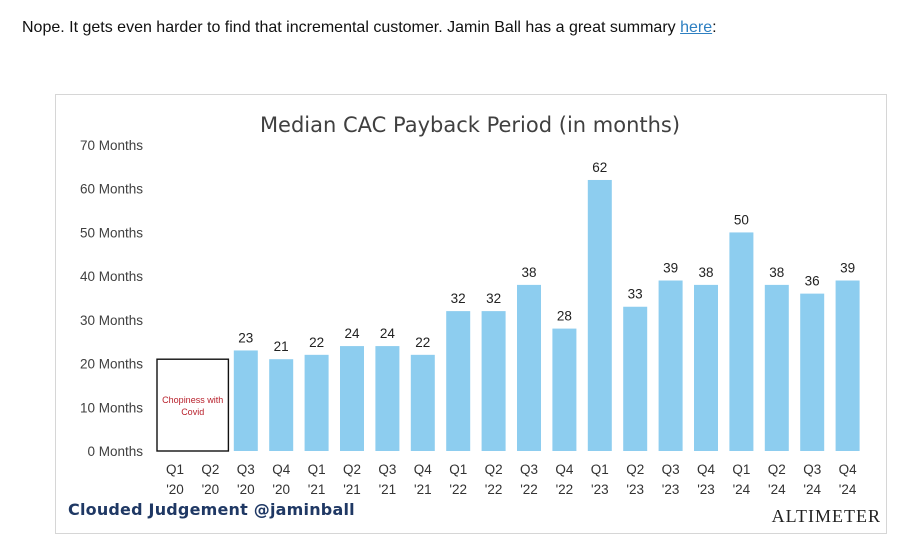  What do you see at coordinates (741, 219) in the screenshot?
I see `bar-value-label: 50` at bounding box center [741, 219].